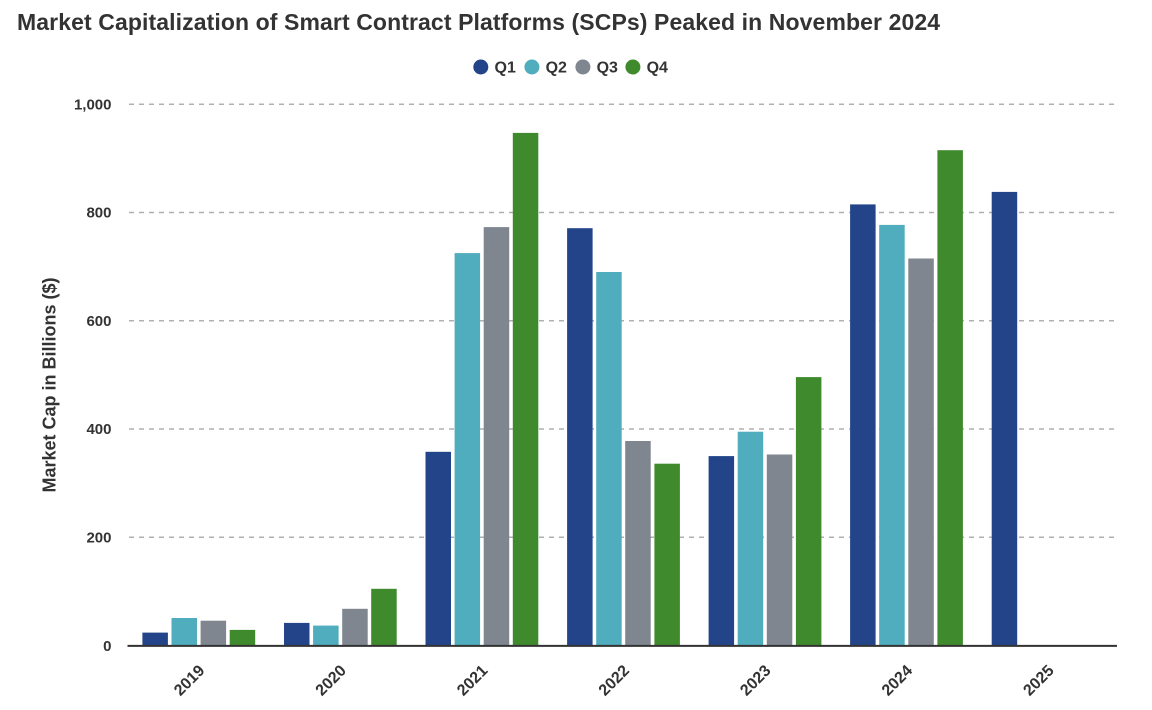 The image size is (1152, 710). I want to click on svg-text: 400, so click(98, 429).